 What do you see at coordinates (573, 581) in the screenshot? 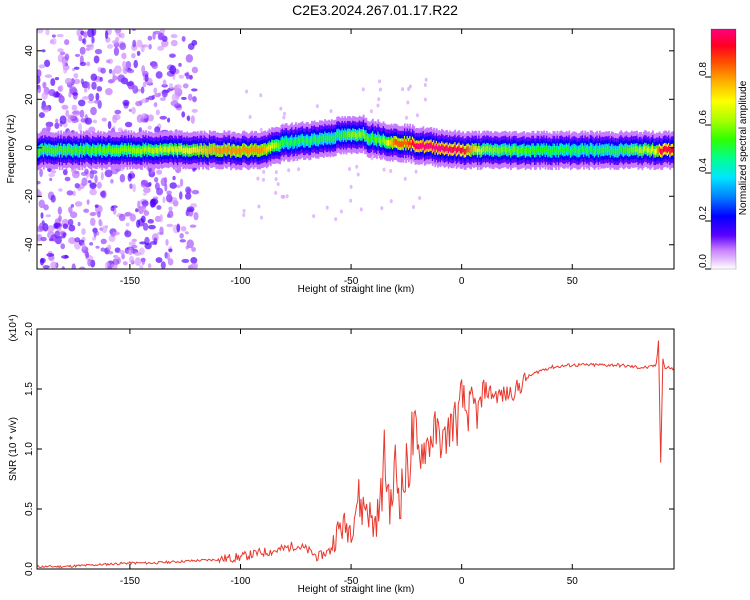
I see `snr-x-tick-label: 50` at bounding box center [573, 581].